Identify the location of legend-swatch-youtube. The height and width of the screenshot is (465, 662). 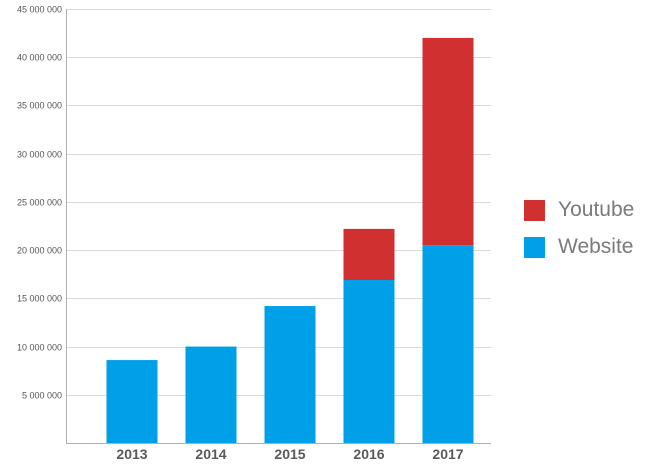
(534, 210).